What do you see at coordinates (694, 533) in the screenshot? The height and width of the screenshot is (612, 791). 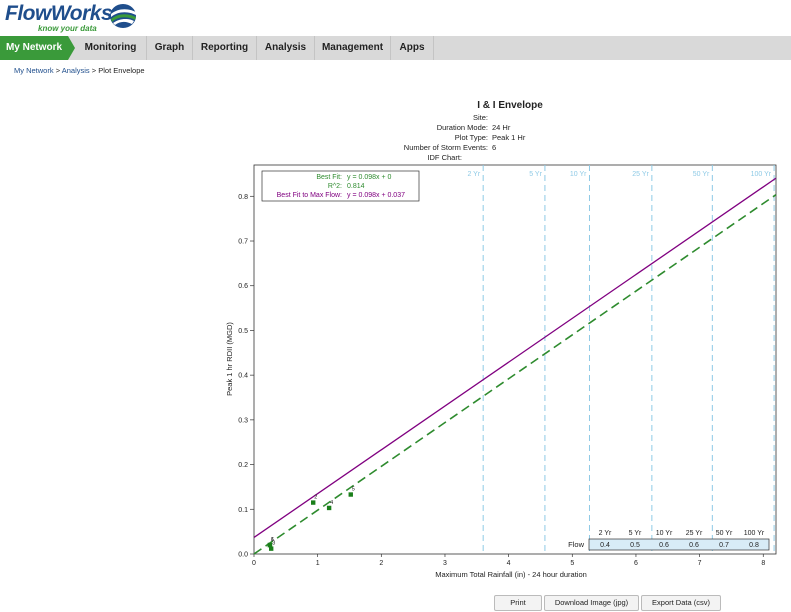 I see `idf-header-25yr: 25 Yr` at bounding box center [694, 533].